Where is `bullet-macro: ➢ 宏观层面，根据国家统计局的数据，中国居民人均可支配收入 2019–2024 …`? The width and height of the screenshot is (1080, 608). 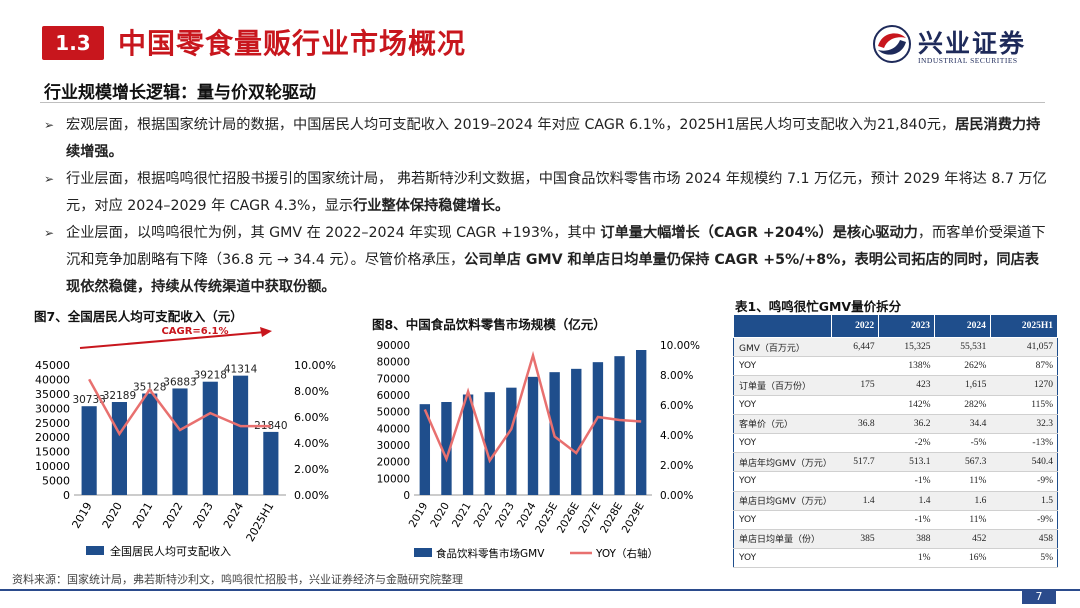
bullet-macro: ➢ 宏观层面，根据国家统计局的数据，中国居民人均可支配收入 2019–2024 … is located at coordinates (546, 139).